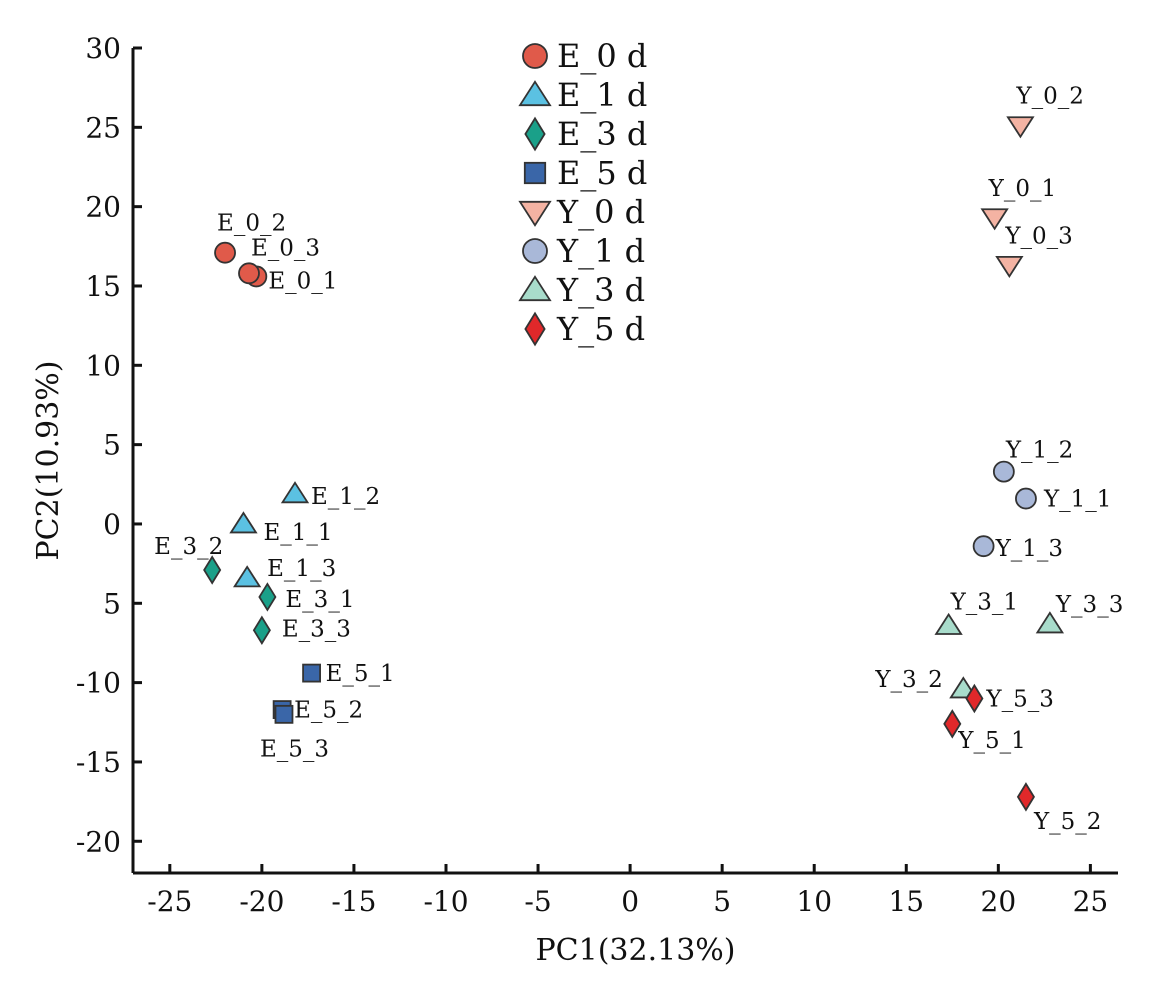  What do you see at coordinates (1039, 451) in the screenshot?
I see `point-label: Y_1_2` at bounding box center [1039, 451].